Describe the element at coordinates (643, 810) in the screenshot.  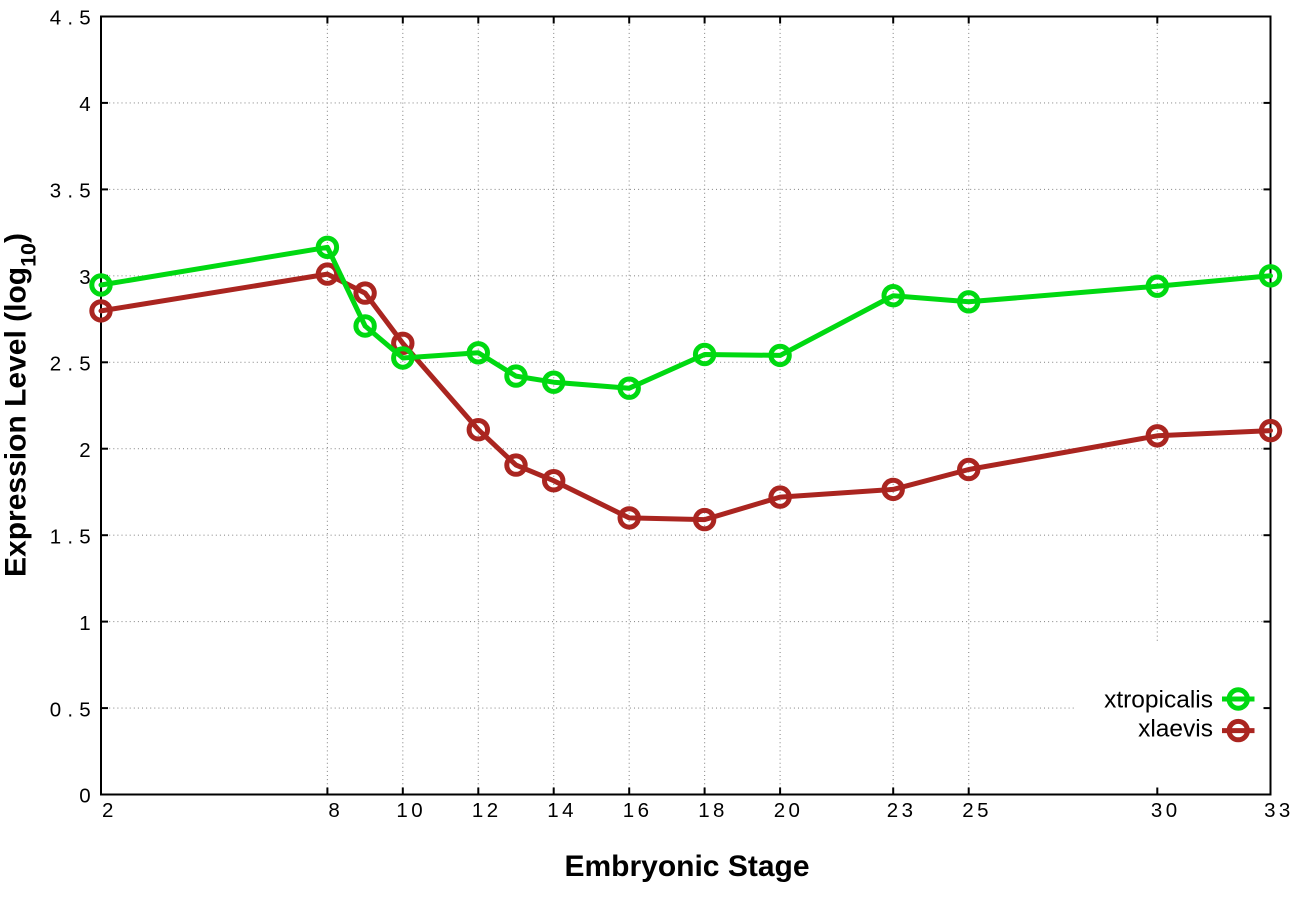
I see `svg-text: 6` at that location.